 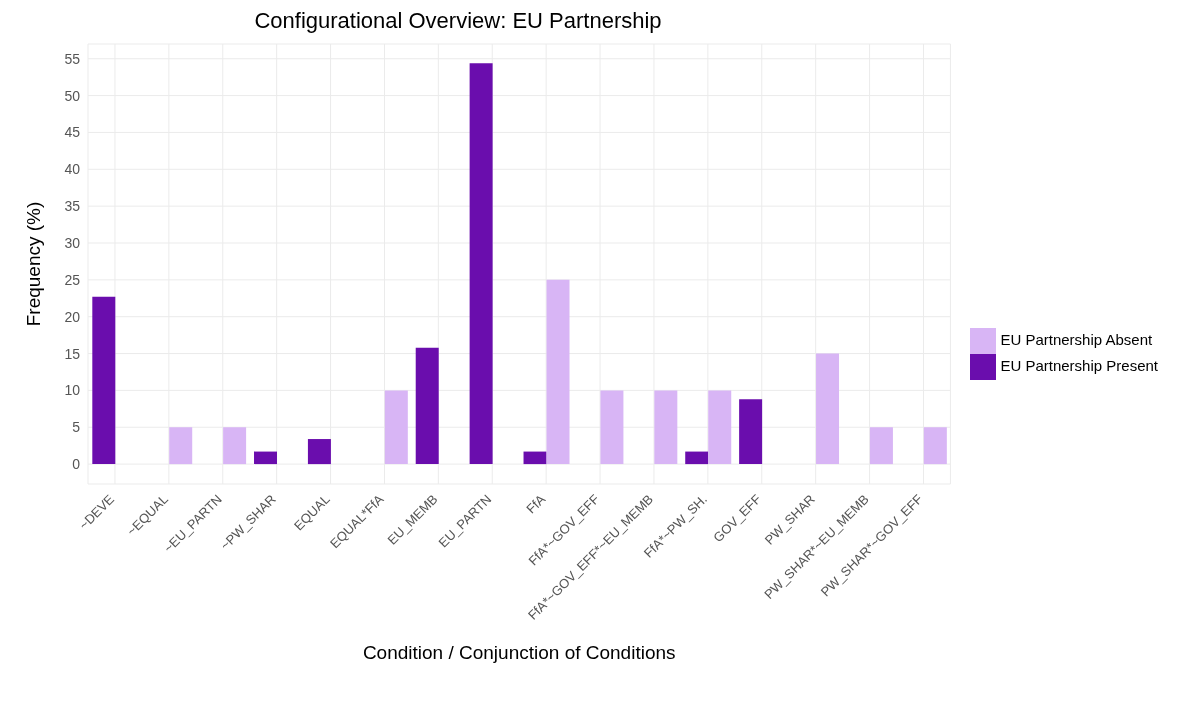 I want to click on y-tick-label: 0, so click(x=76, y=464).